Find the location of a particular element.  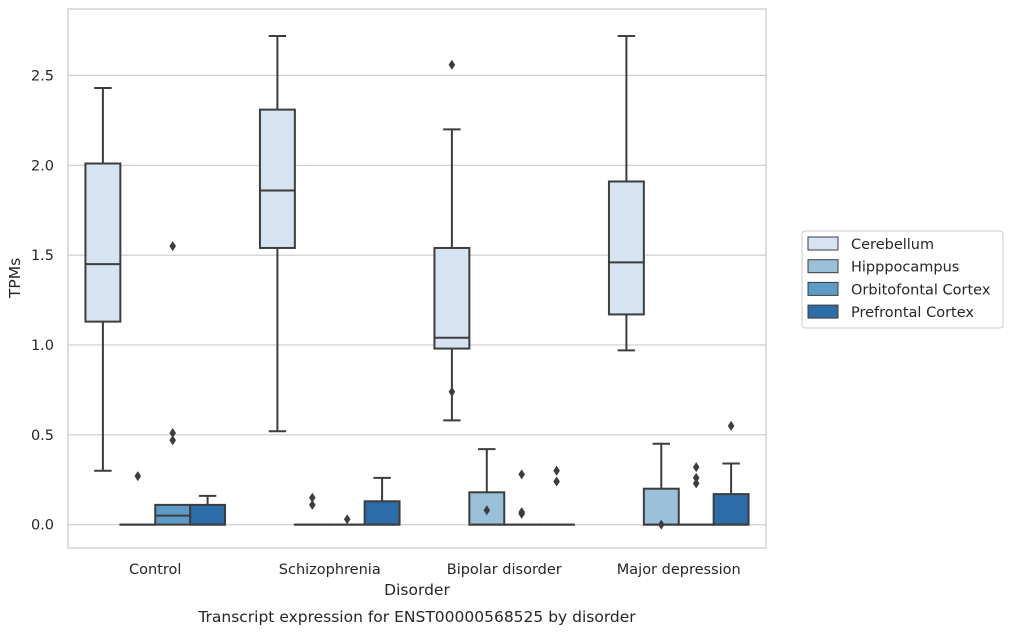

series-prefrontal-cortex is located at coordinates (469, 473).